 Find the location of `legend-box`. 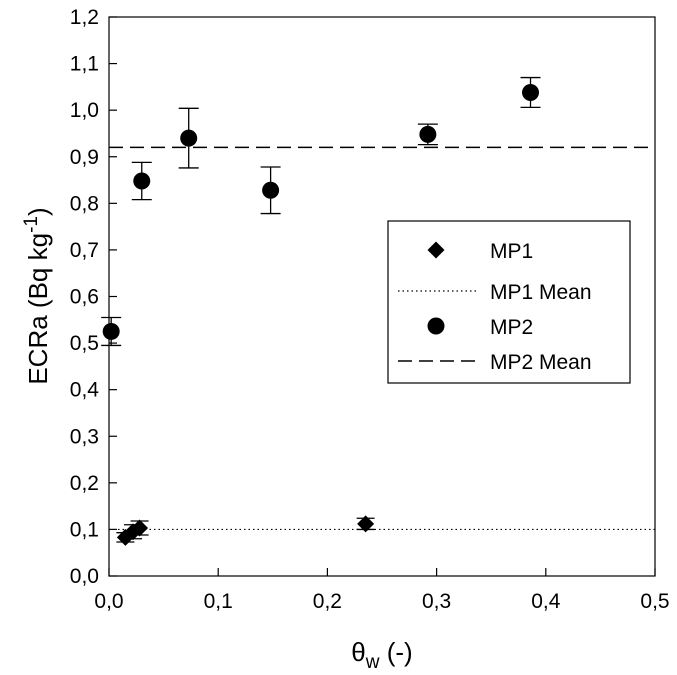

legend-box is located at coordinates (509, 302).